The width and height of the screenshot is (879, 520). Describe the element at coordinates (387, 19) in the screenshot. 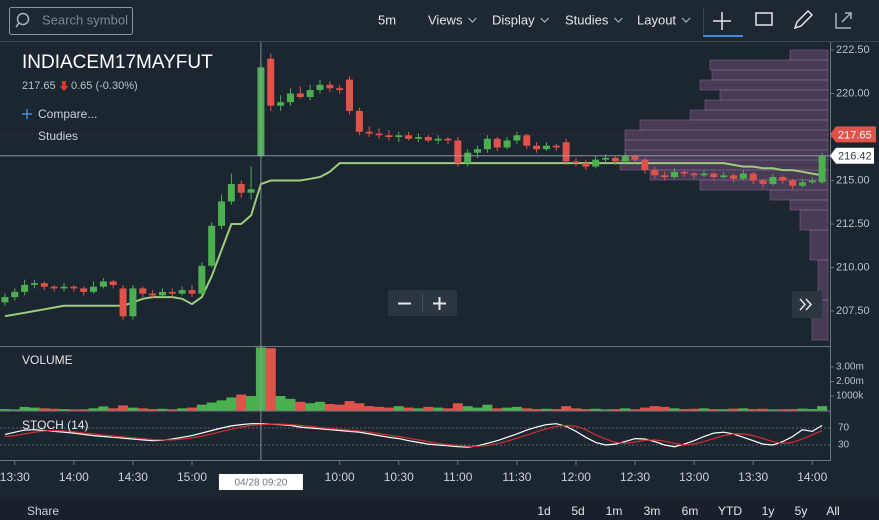

I see `menu-item: 5m` at that location.